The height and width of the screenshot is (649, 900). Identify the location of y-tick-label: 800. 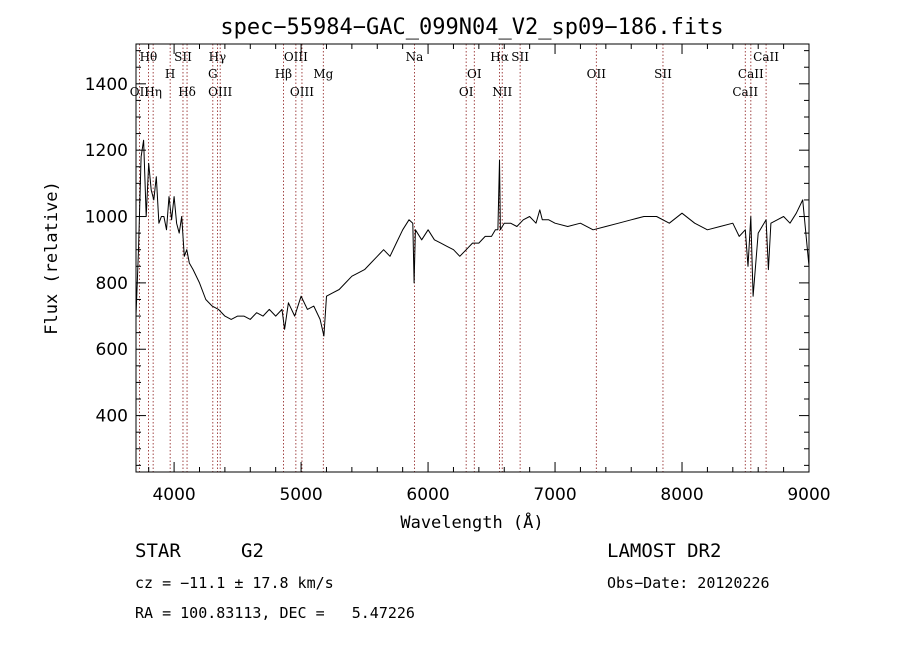
(112, 284).